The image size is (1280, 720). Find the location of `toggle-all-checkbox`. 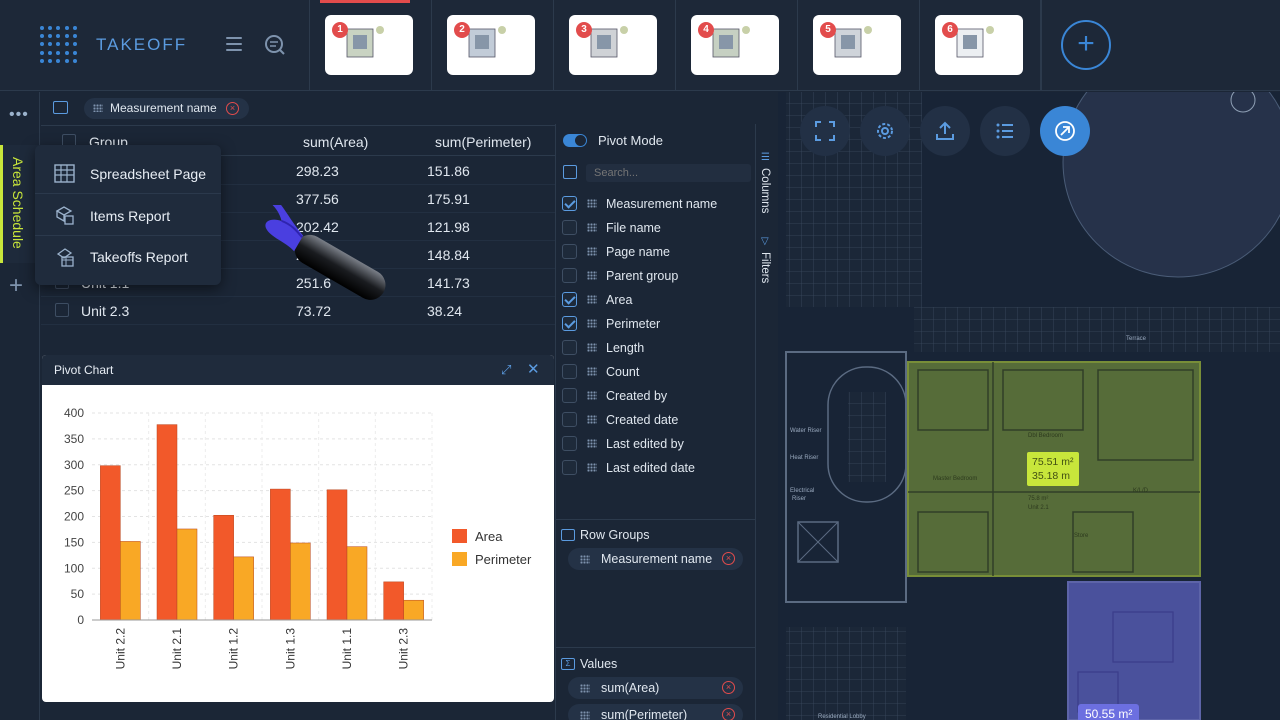

toggle-all-checkbox is located at coordinates (570, 172).